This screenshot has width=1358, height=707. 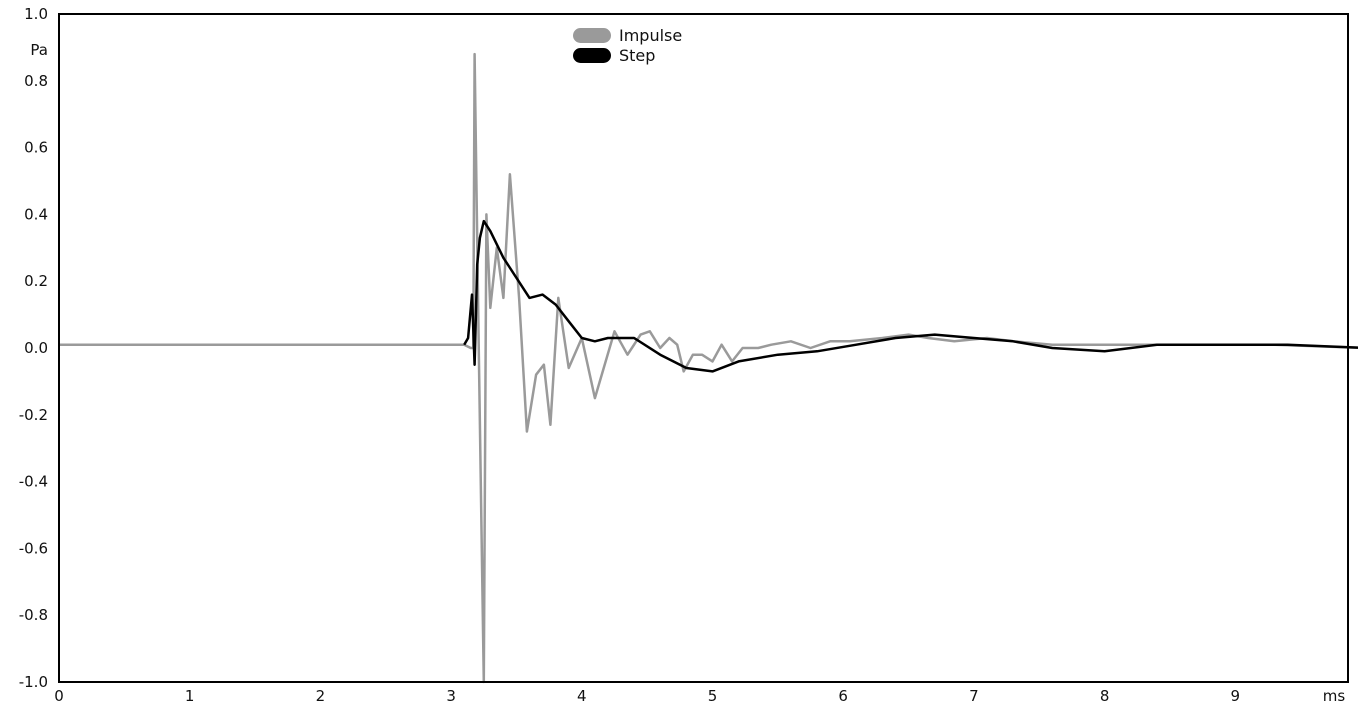 I want to click on y-tick-label: -0.6, so click(x=33, y=548).